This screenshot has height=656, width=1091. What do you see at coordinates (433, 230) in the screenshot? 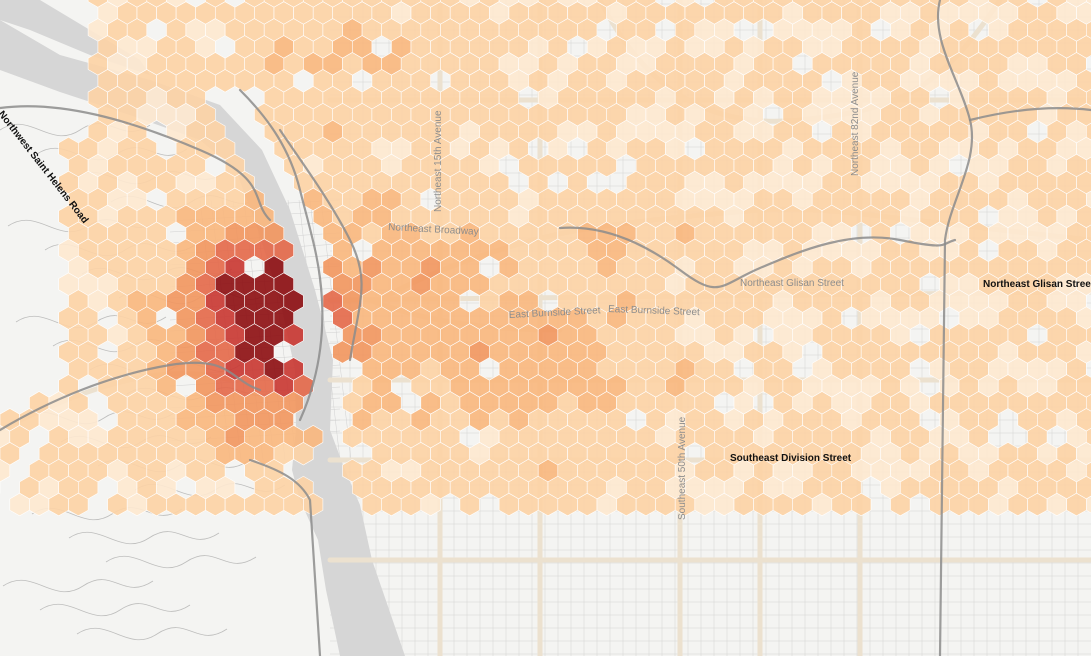
I see `label-ne-broadway: Northeast Broadway` at bounding box center [433, 230].